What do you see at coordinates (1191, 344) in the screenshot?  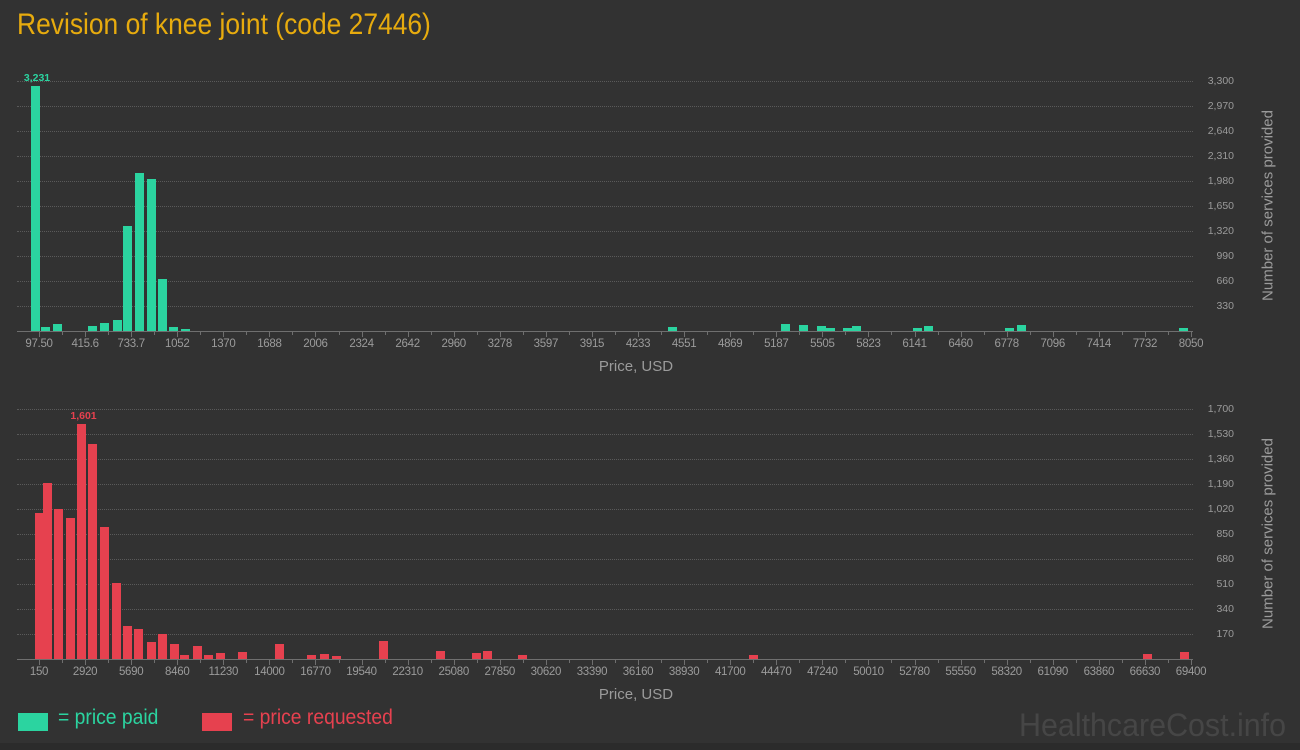 I see `x-axis-tick-label: 8050` at bounding box center [1191, 344].